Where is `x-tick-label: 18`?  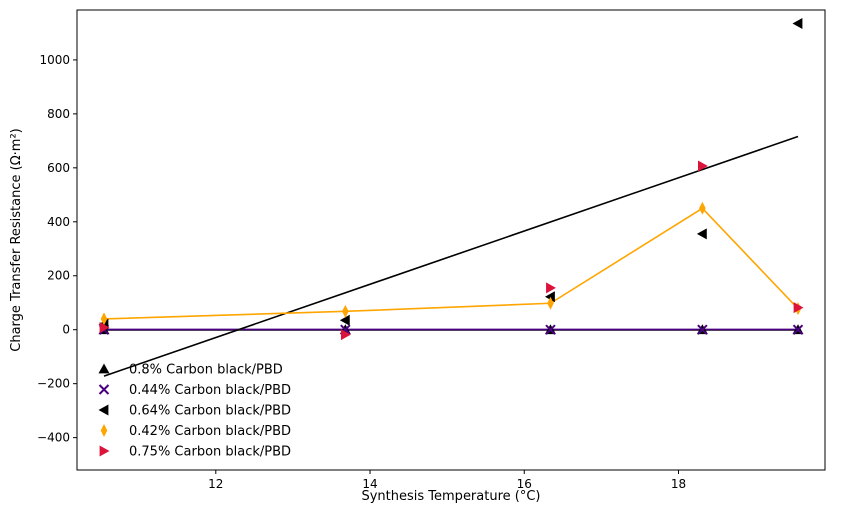 x-tick-label: 18 is located at coordinates (678, 484).